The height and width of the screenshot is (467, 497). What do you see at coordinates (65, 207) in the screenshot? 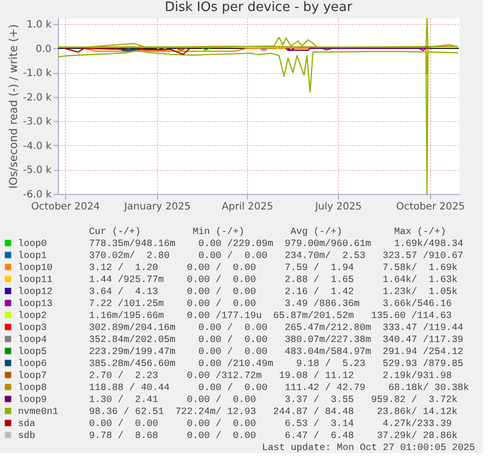
I see `x-tick-label: October 2024` at bounding box center [65, 207].